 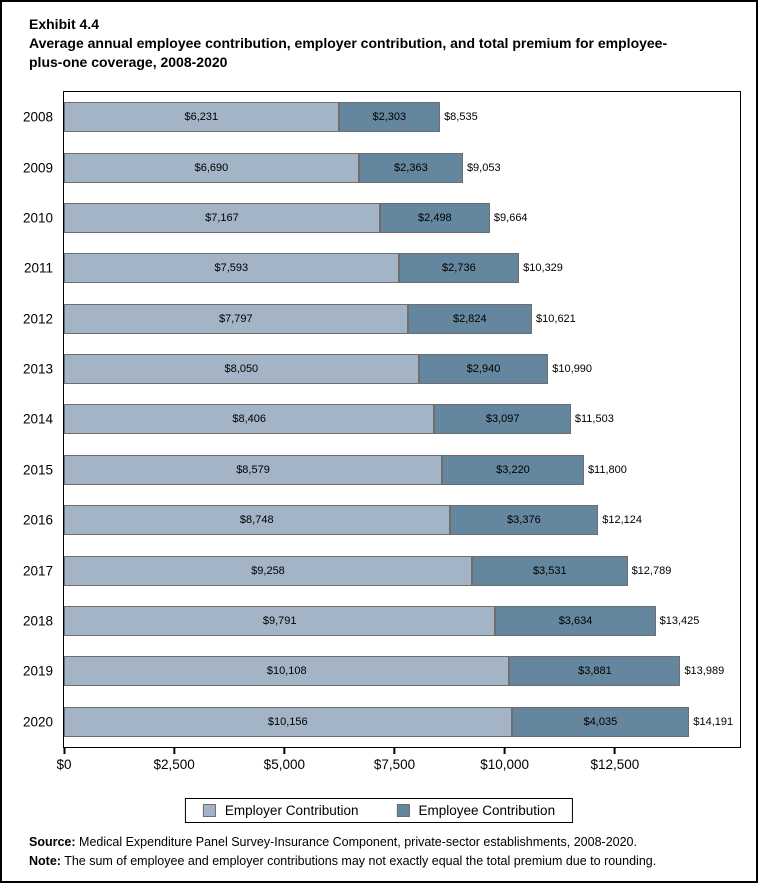 I want to click on employee-contribution-segment: $2,303, so click(x=389, y=117).